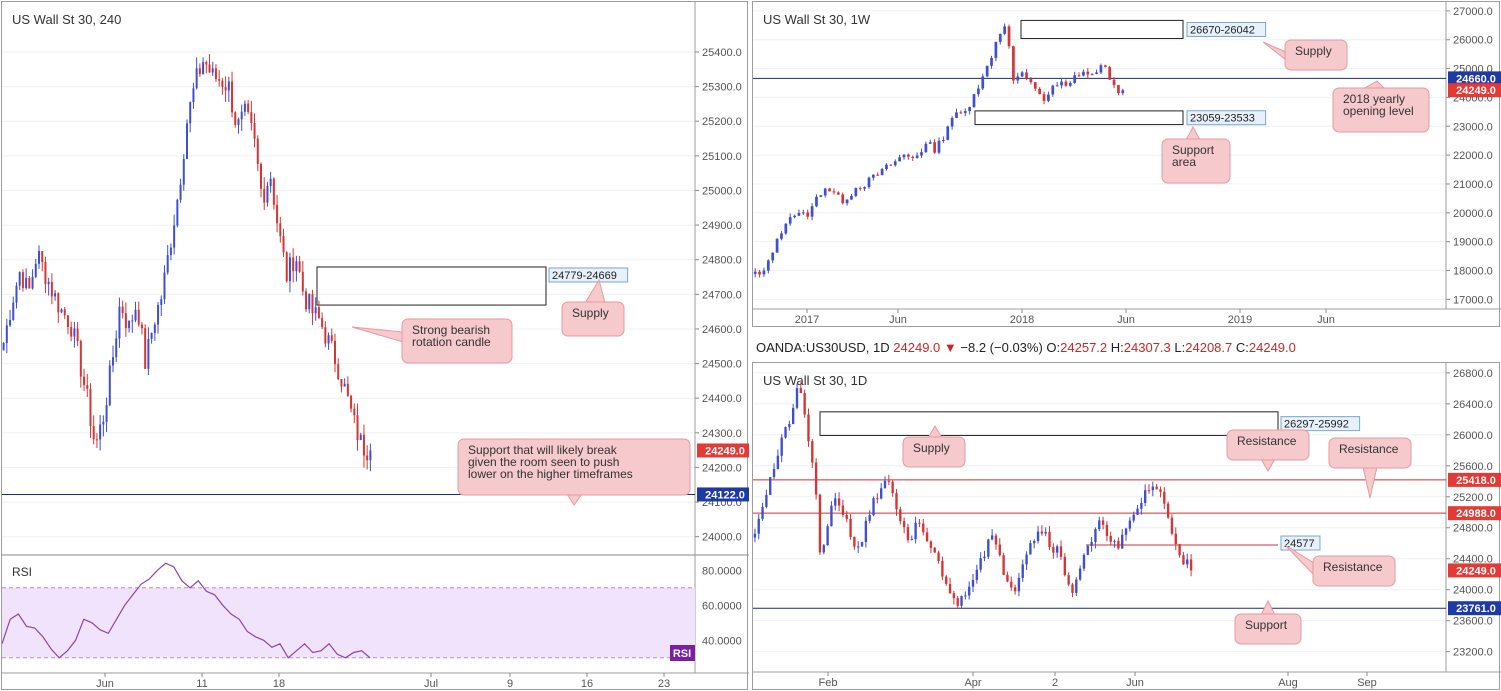 The height and width of the screenshot is (691, 1501). What do you see at coordinates (1476, 514) in the screenshot?
I see `daily-resistance-2-tag: 24988.0` at bounding box center [1476, 514].